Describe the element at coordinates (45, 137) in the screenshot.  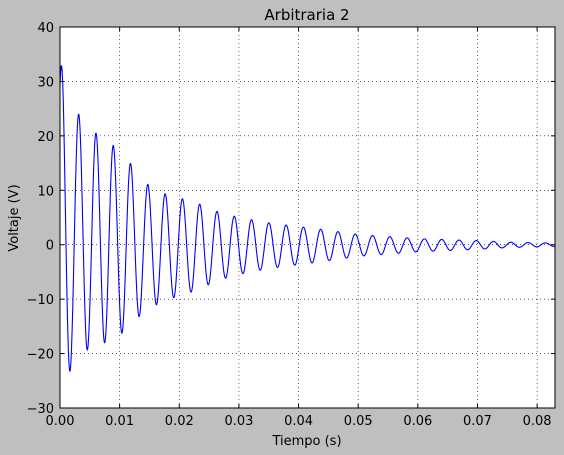
I see `y-tick-label: 20` at that location.